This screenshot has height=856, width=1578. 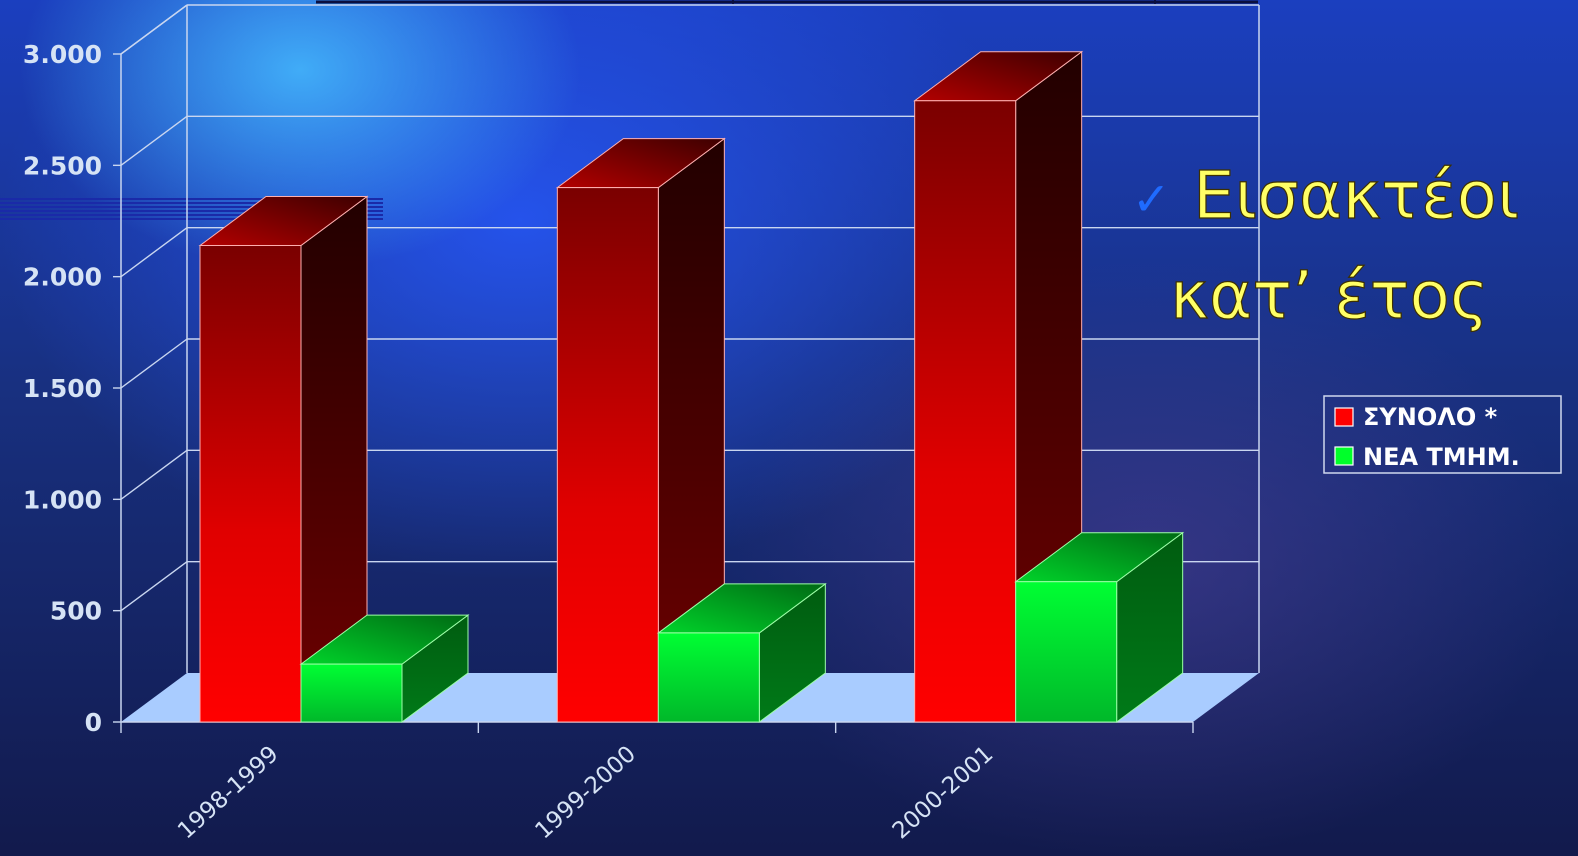 What do you see at coordinates (62, 165) in the screenshot?
I see `y-tick-label: 2.500` at bounding box center [62, 165].